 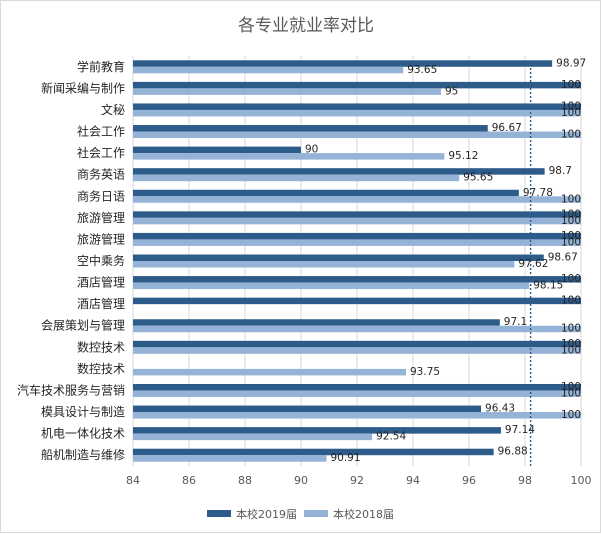 What do you see at coordinates (413, 480) in the screenshot?
I see `x-tick-label: 94` at bounding box center [413, 480].